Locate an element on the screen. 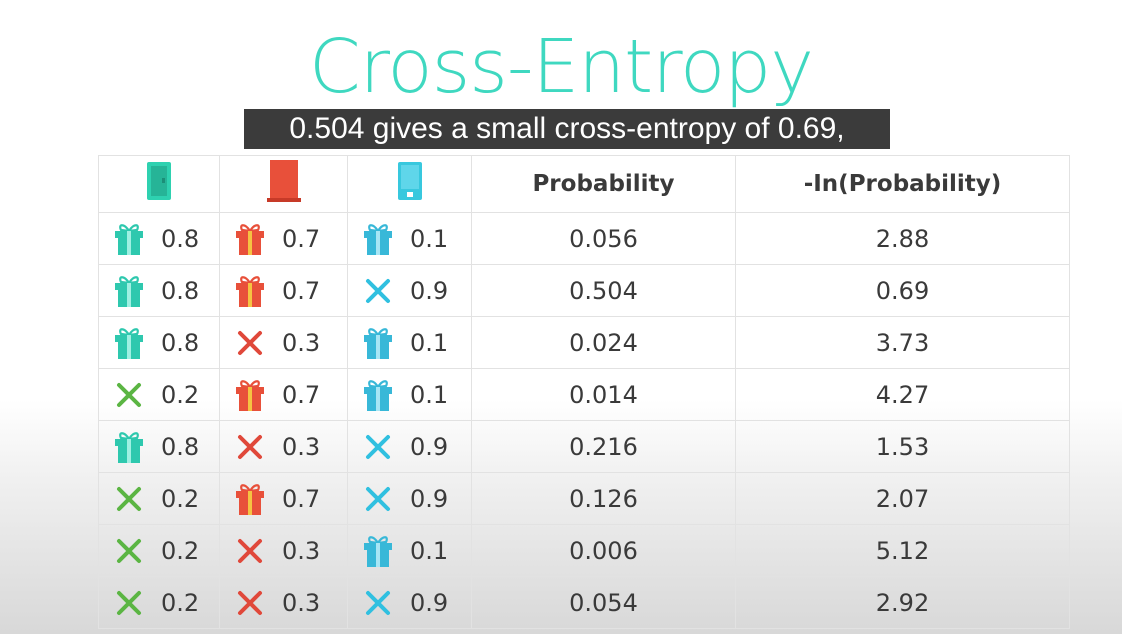 The height and width of the screenshot is (634, 1122). probability-cell: 0.014 is located at coordinates (603, 394).